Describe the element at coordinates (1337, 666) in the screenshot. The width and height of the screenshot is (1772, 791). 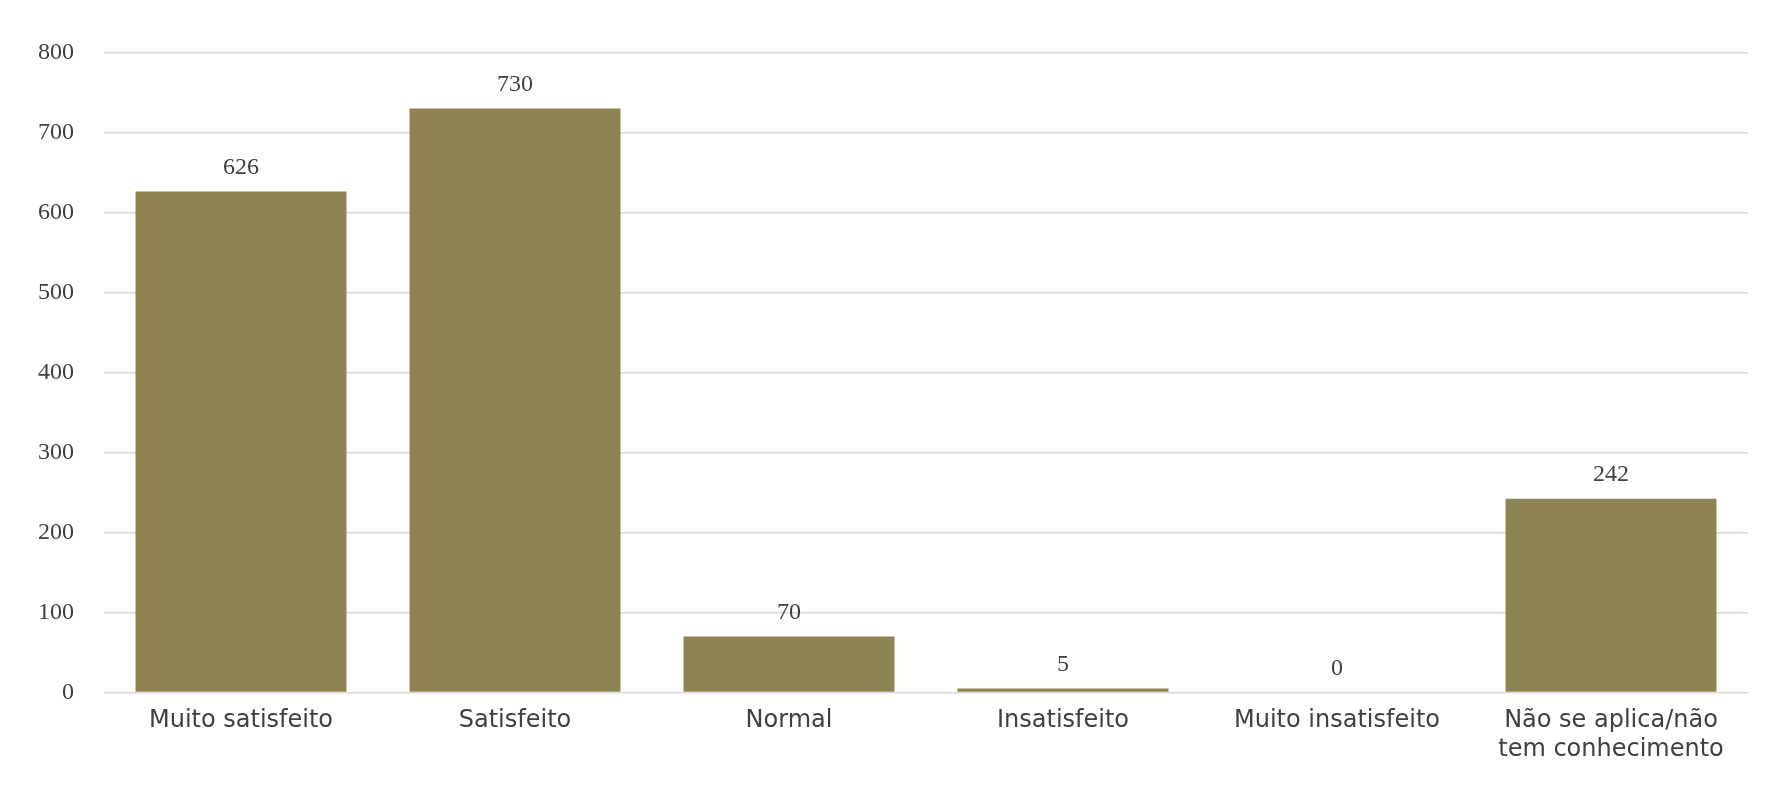
I see `data-label: 0` at that location.